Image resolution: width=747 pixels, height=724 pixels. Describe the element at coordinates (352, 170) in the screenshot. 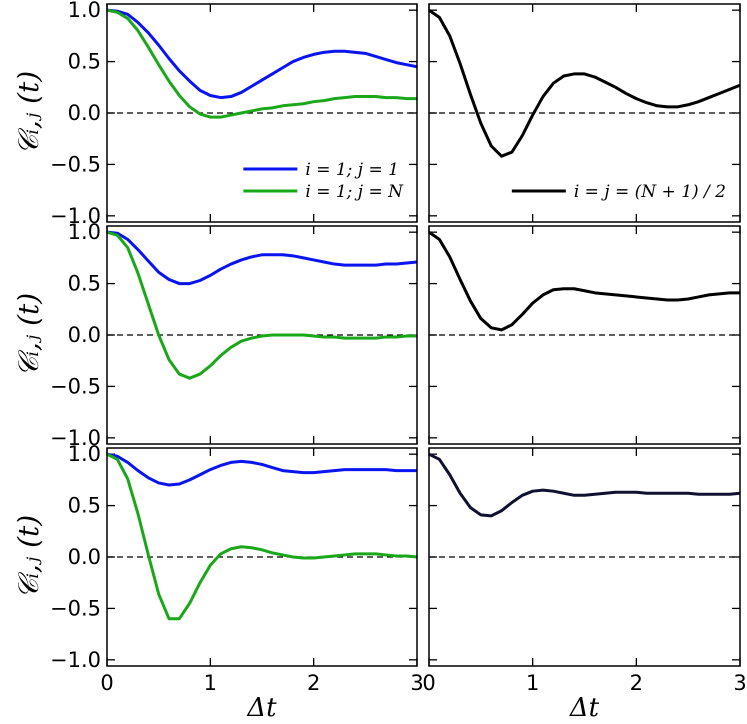

I see `legend-label: i = 1; j = 1` at that location.